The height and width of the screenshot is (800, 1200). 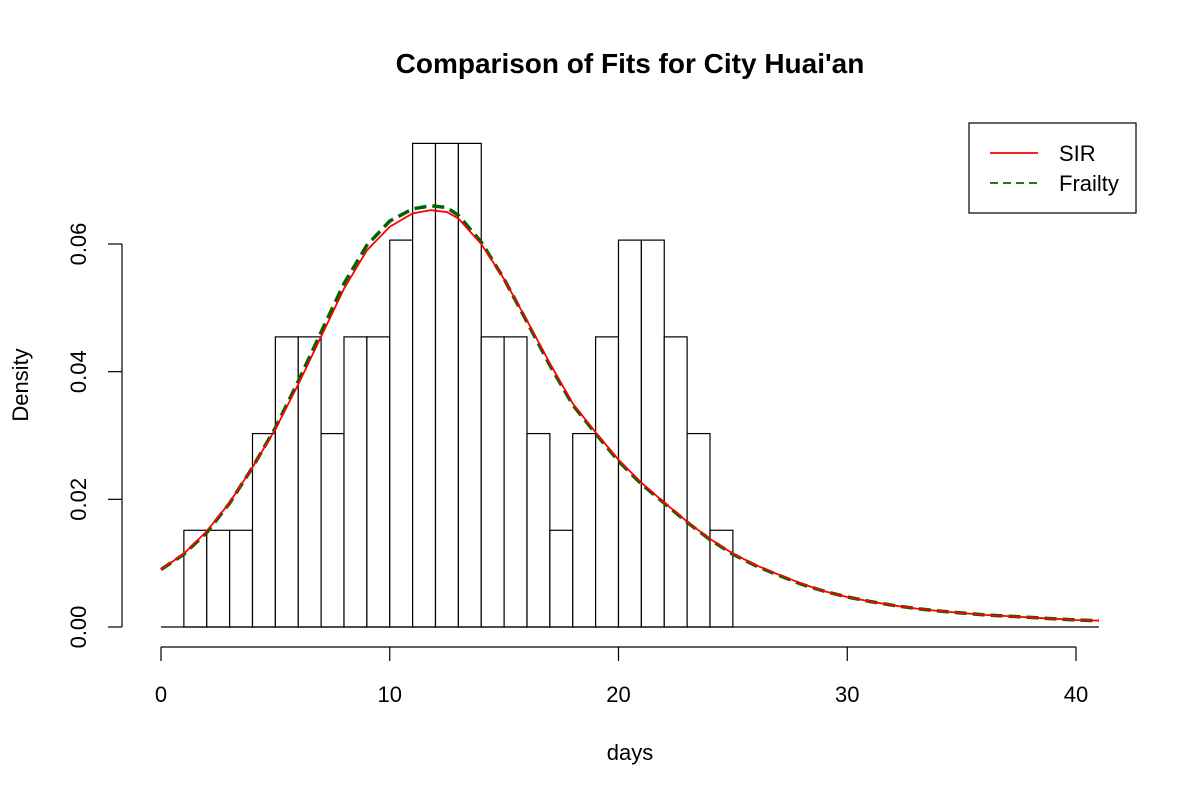 I want to click on legend-label-sir: SIR, so click(x=1077, y=153).